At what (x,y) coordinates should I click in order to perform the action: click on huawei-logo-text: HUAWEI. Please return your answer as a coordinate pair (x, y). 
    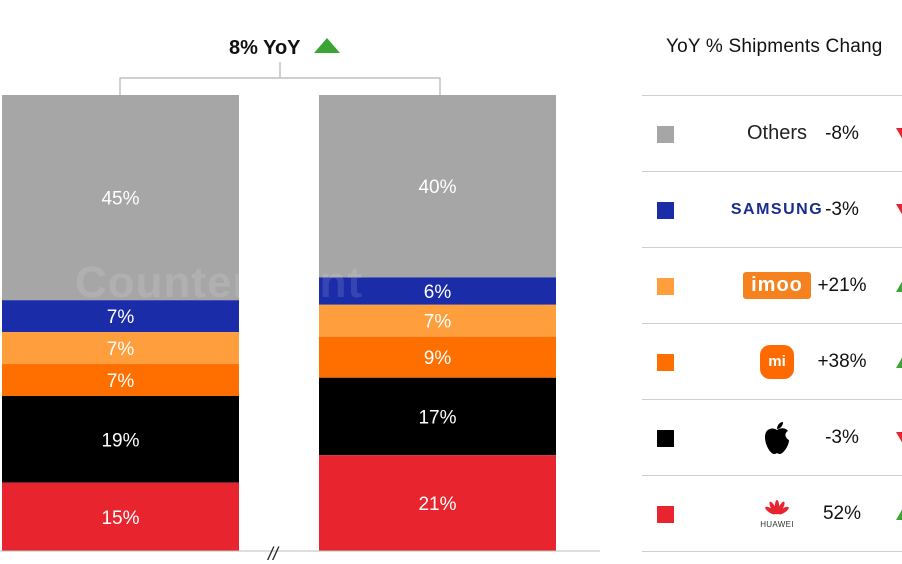
    Looking at the image, I should click on (777, 524).